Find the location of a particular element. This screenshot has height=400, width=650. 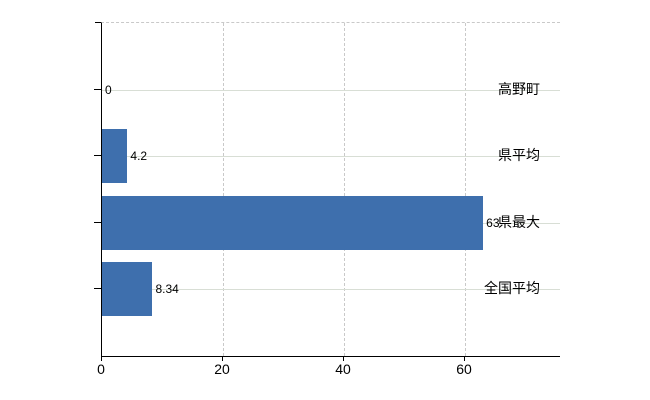

x-axis-tick-label: 60 is located at coordinates (464, 369).